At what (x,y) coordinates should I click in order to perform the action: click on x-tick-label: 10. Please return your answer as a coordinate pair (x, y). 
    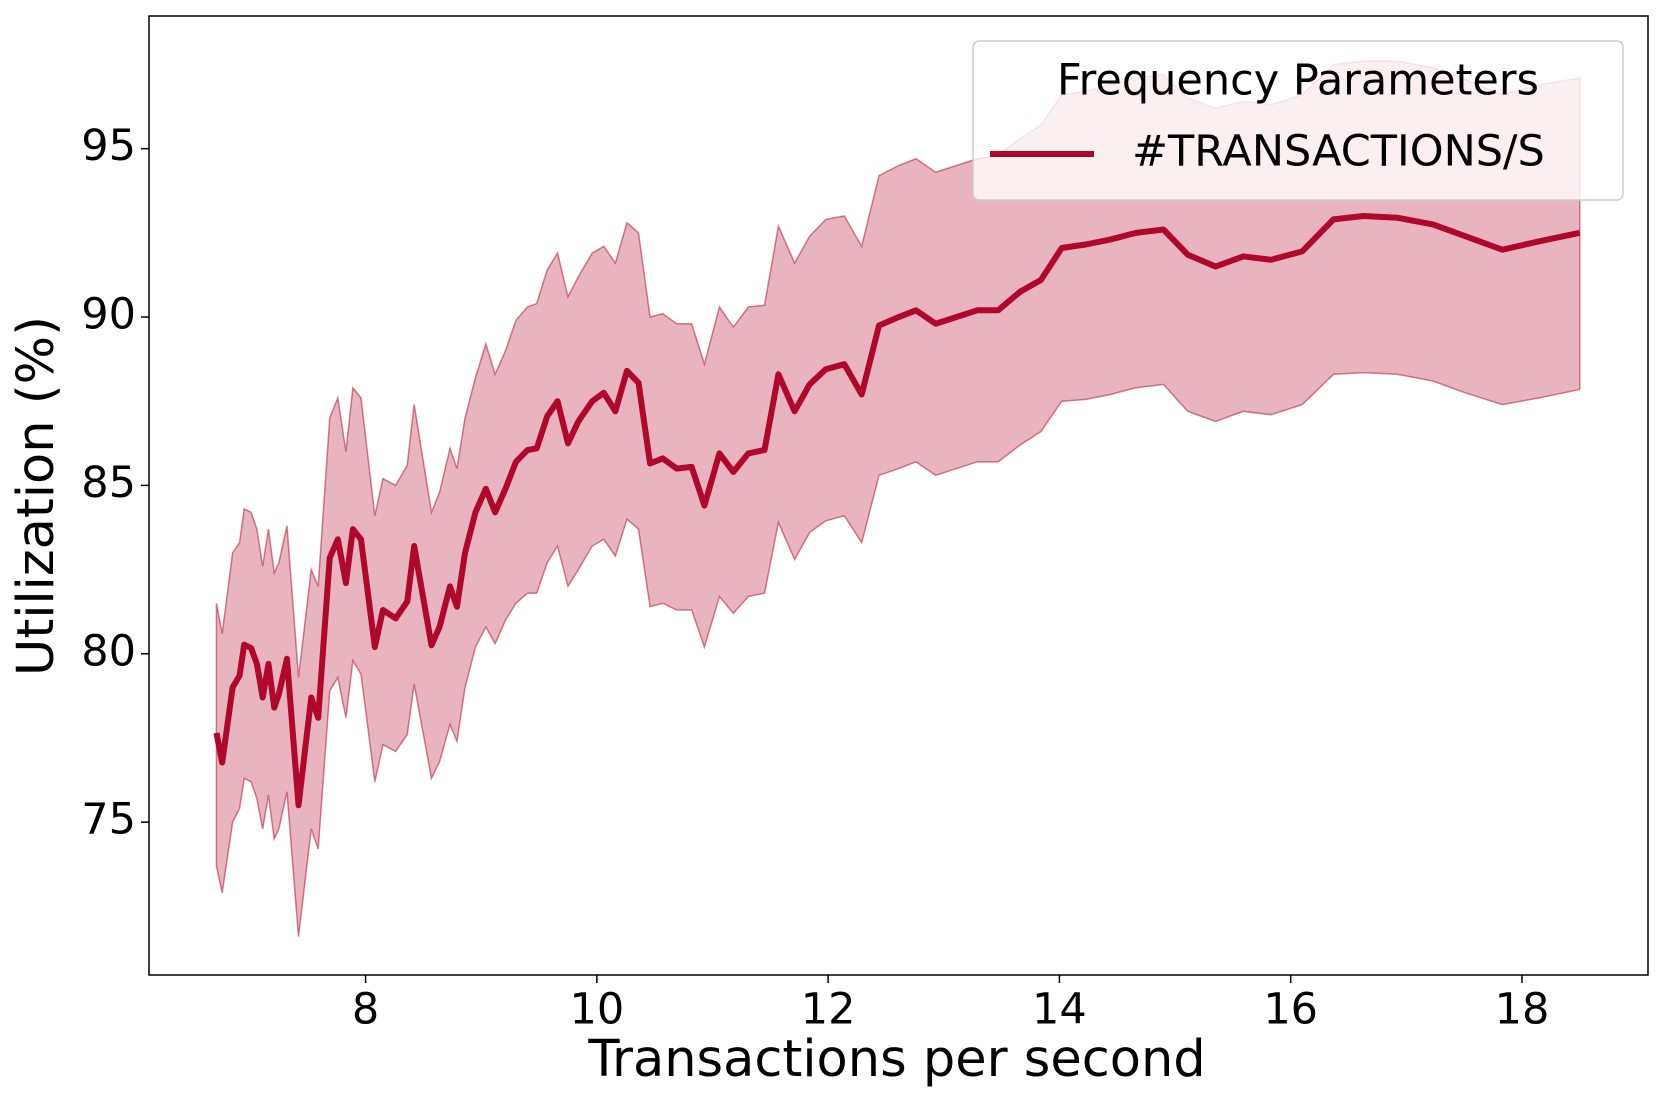
    Looking at the image, I should click on (597, 1010).